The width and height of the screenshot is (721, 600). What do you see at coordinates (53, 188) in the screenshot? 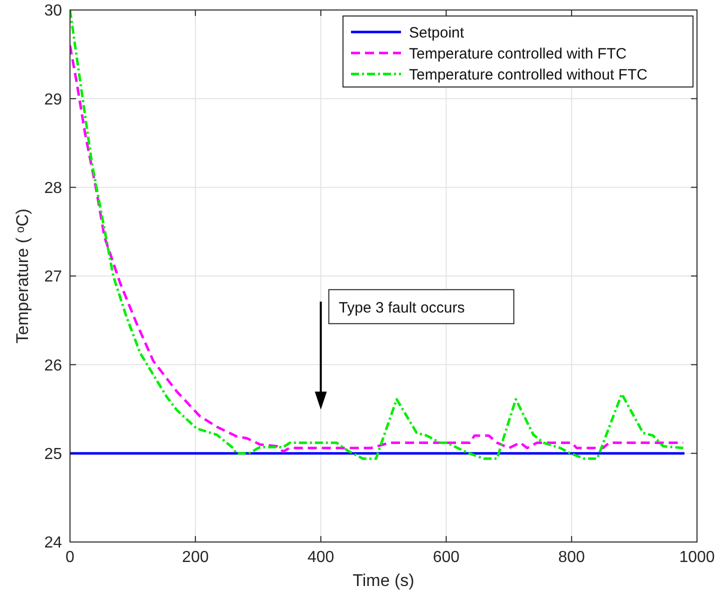
I see `y-tick-label: 28` at bounding box center [53, 188].